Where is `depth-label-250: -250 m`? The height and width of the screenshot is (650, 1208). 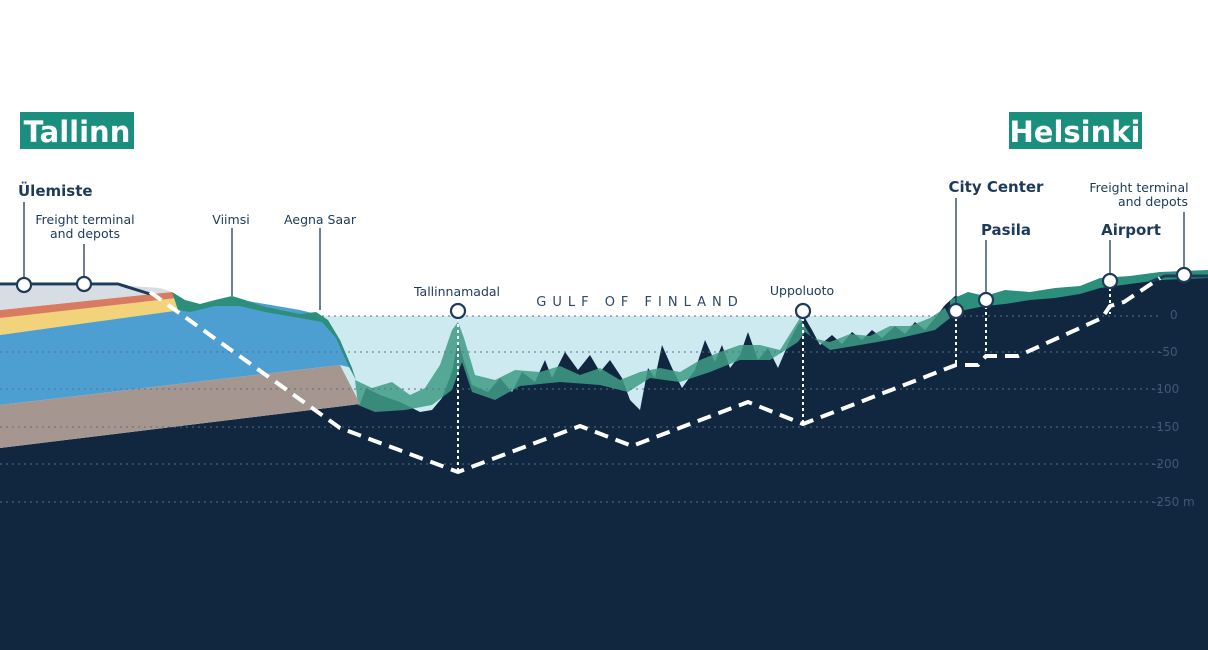 depth-label-250: -250 m is located at coordinates (1173, 502).